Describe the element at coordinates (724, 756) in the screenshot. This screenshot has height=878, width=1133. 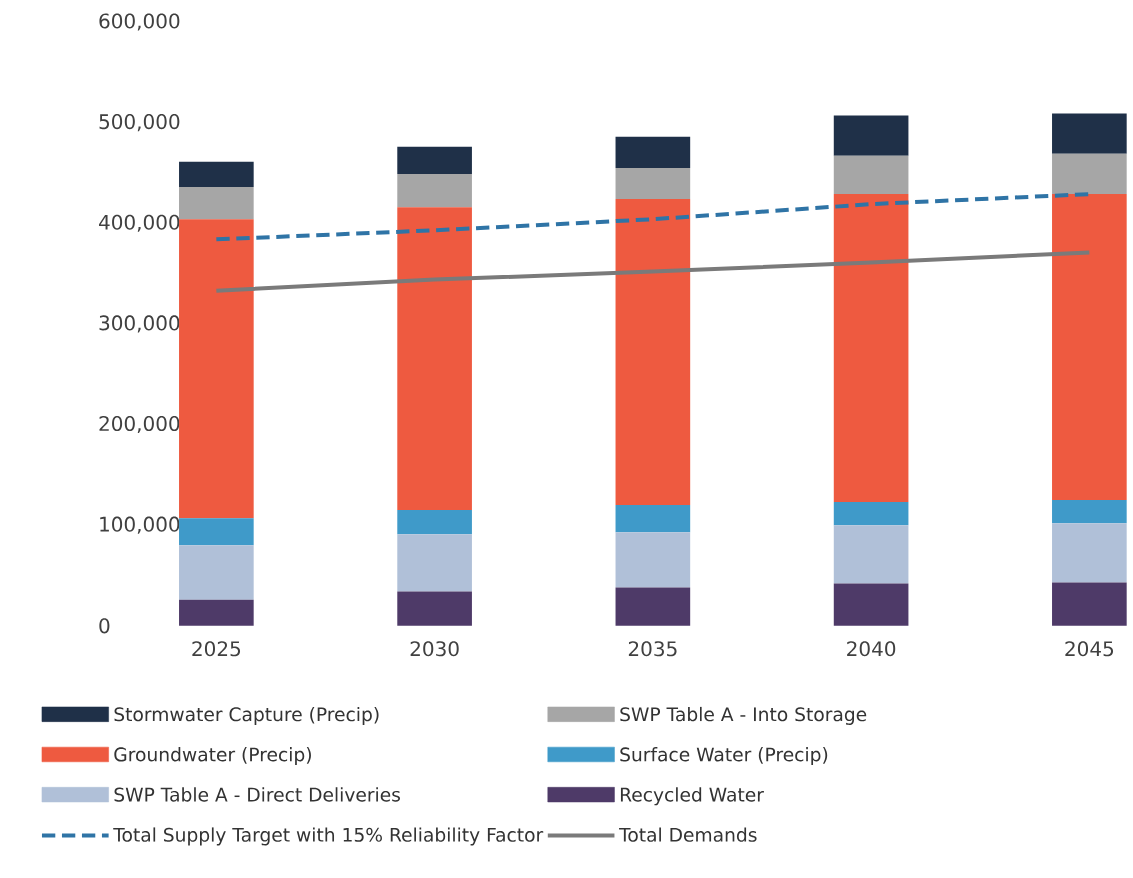
I see `legend-label: Surface Water (Precip)` at that location.